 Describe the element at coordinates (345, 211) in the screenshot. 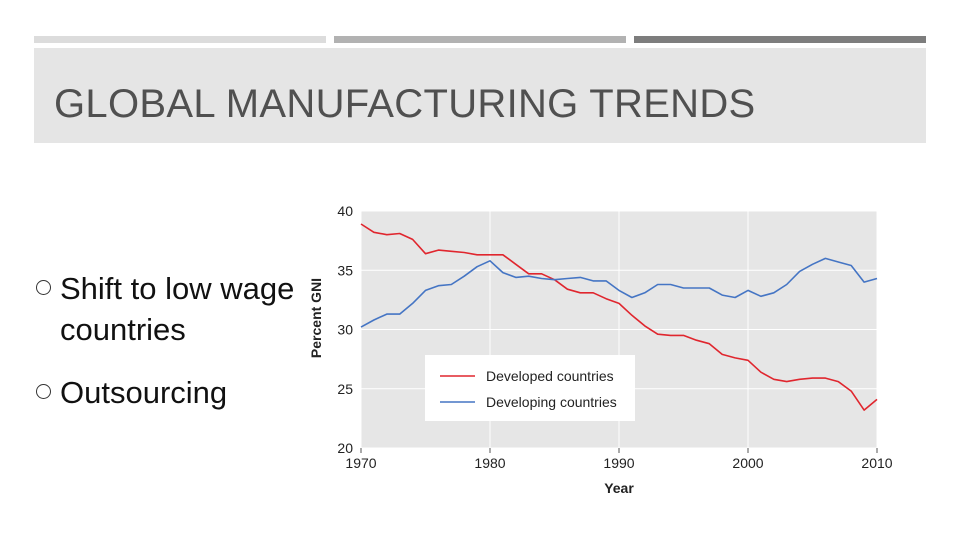

I see `y-tick-label: 40` at that location.